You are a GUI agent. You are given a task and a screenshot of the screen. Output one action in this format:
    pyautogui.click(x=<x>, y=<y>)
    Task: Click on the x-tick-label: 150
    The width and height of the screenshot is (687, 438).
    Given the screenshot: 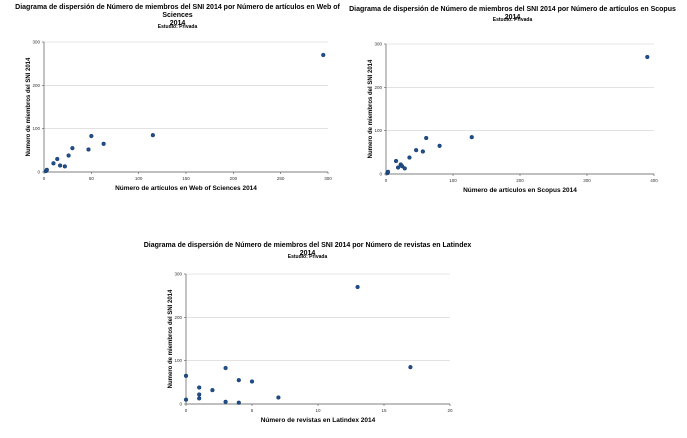 What is the action you would take?
    pyautogui.click(x=186, y=178)
    